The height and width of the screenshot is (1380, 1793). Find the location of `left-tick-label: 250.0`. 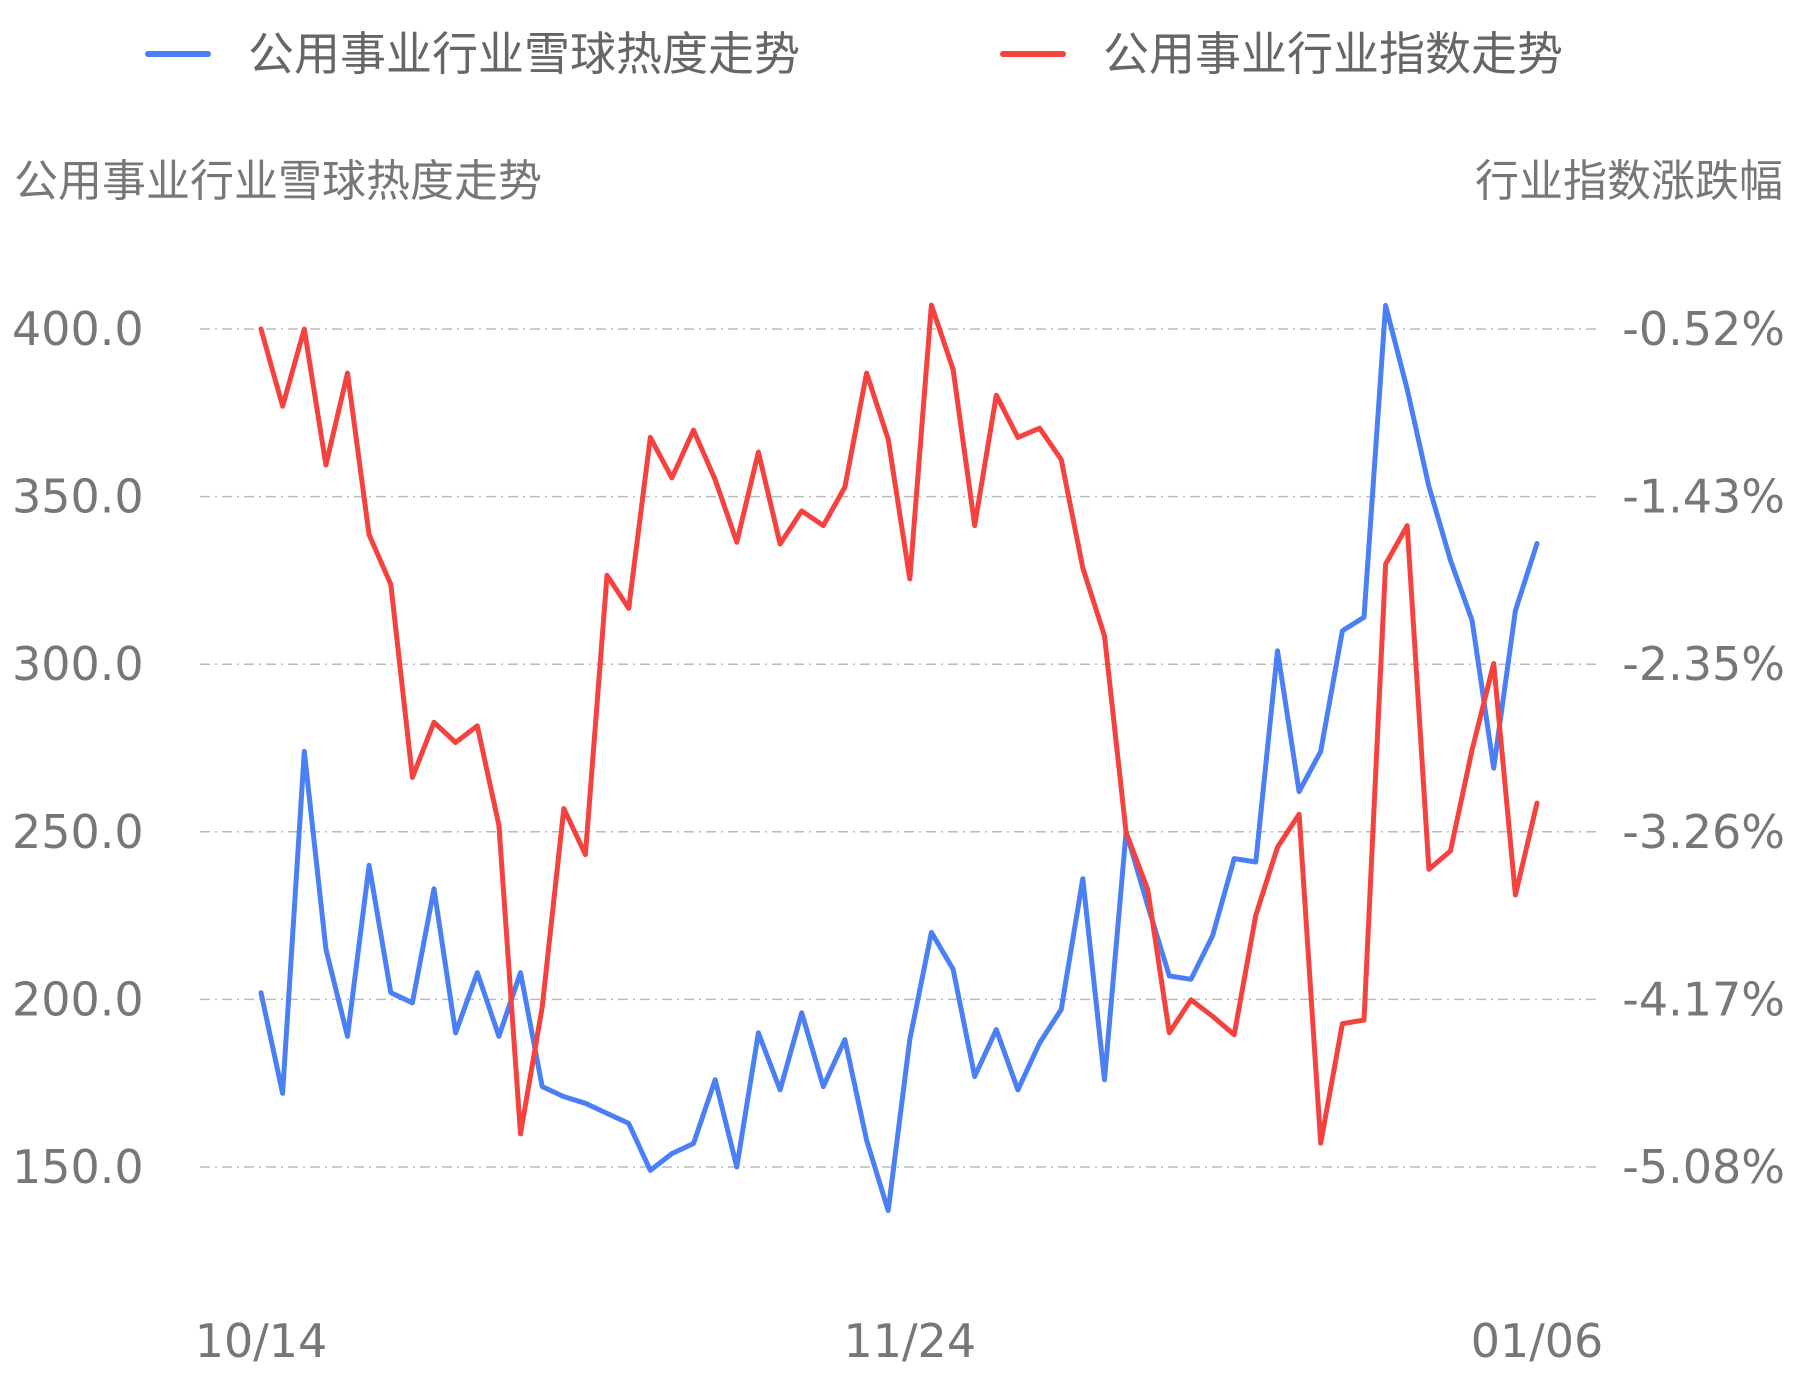

left-tick-label: 250.0 is located at coordinates (78, 832).